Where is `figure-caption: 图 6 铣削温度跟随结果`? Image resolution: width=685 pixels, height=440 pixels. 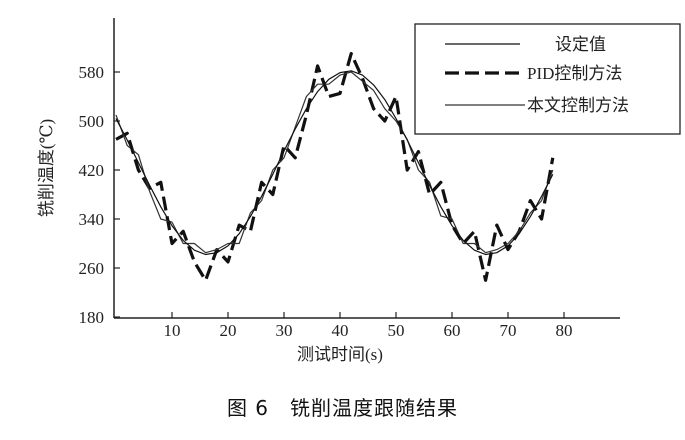 figure-caption: 图 6 铣削温度跟随结果 is located at coordinates (342, 408).